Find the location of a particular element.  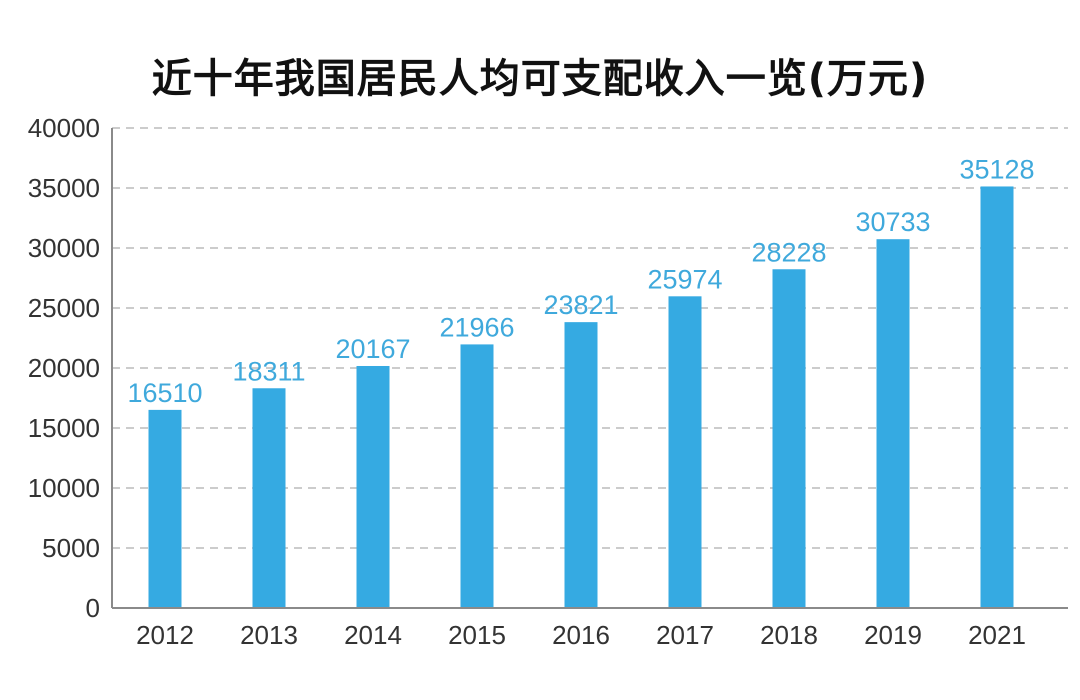

y-tick-label: 35000 is located at coordinates (64, 188).